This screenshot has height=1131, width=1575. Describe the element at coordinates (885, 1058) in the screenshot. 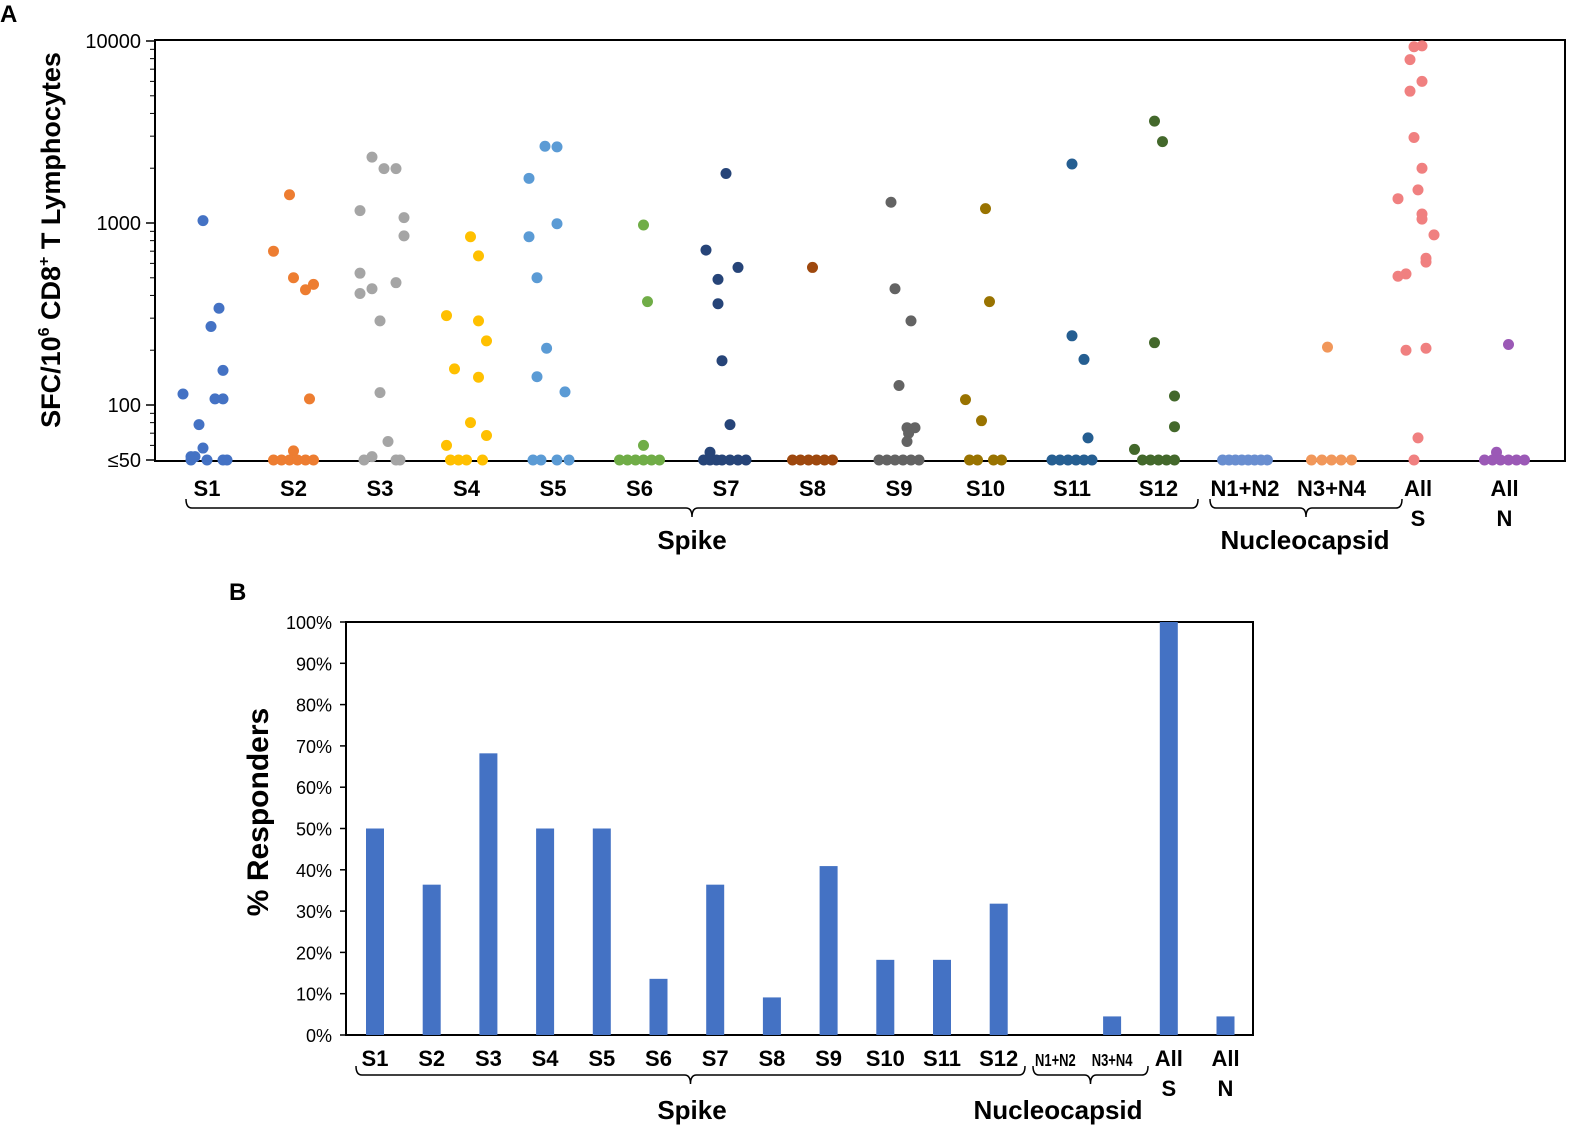

I see `b-x-label-9-0: S10` at that location.